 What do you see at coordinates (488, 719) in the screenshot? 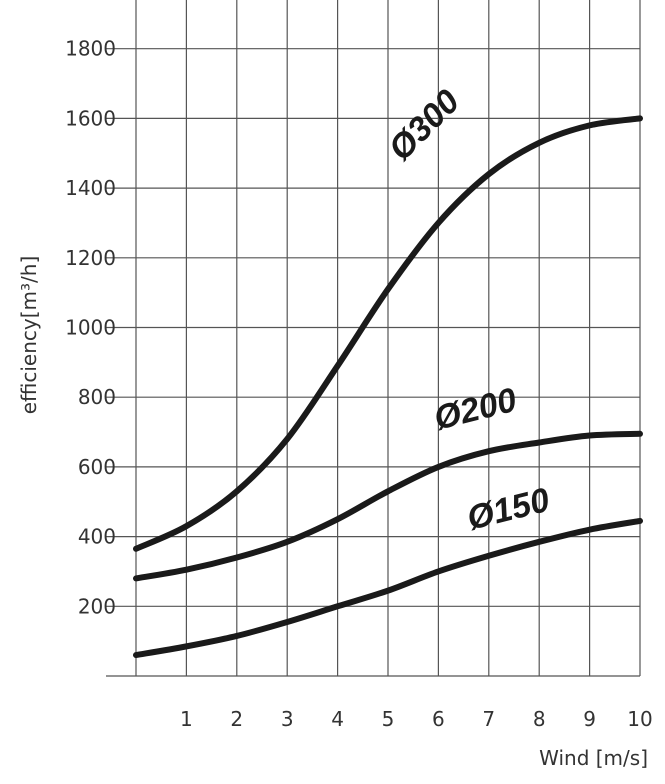
I see `x-tick-label: 7` at bounding box center [488, 719].